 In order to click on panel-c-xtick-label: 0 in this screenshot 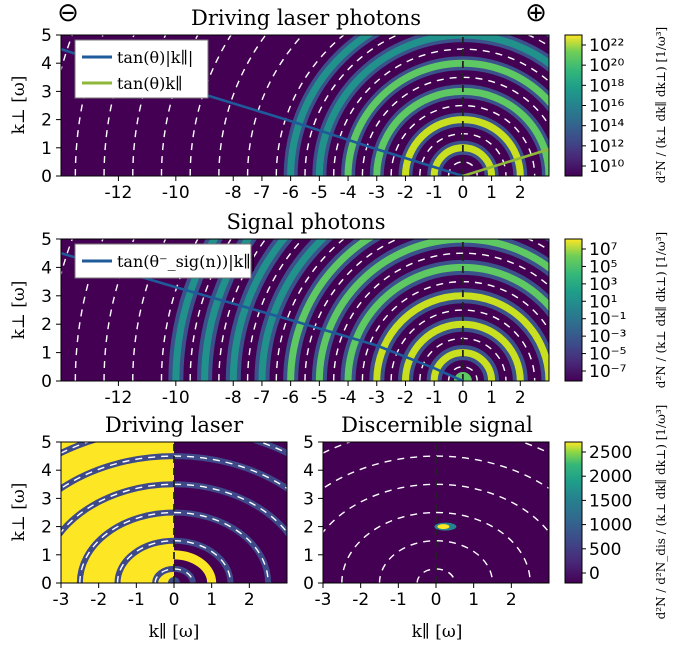, I will do `click(174, 600)`.